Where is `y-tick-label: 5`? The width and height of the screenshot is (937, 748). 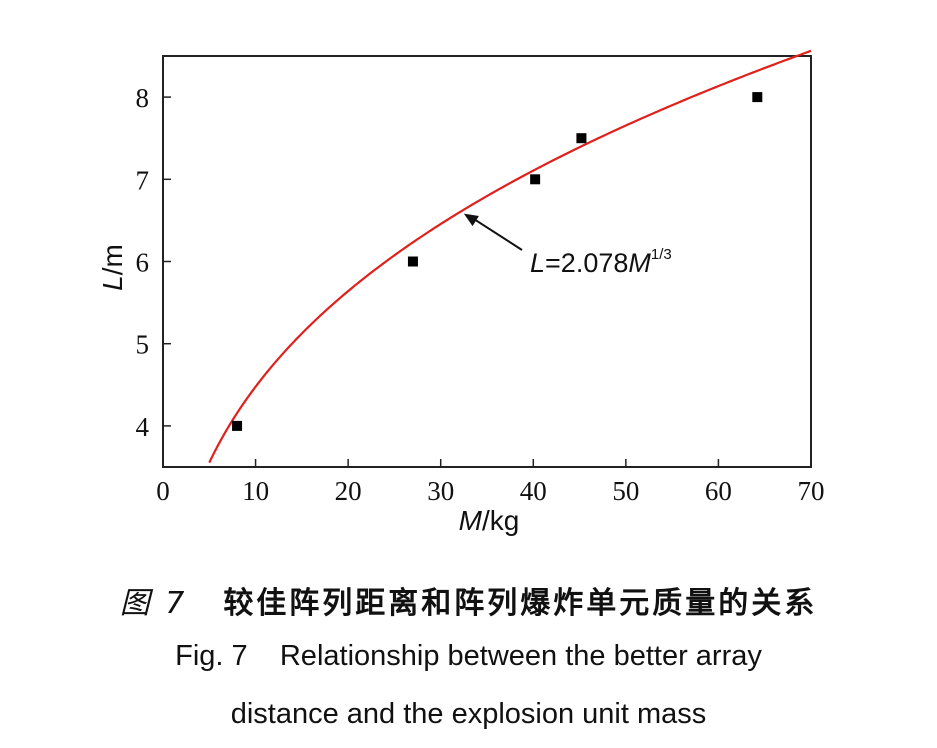 y-tick-label: 5 is located at coordinates (143, 345).